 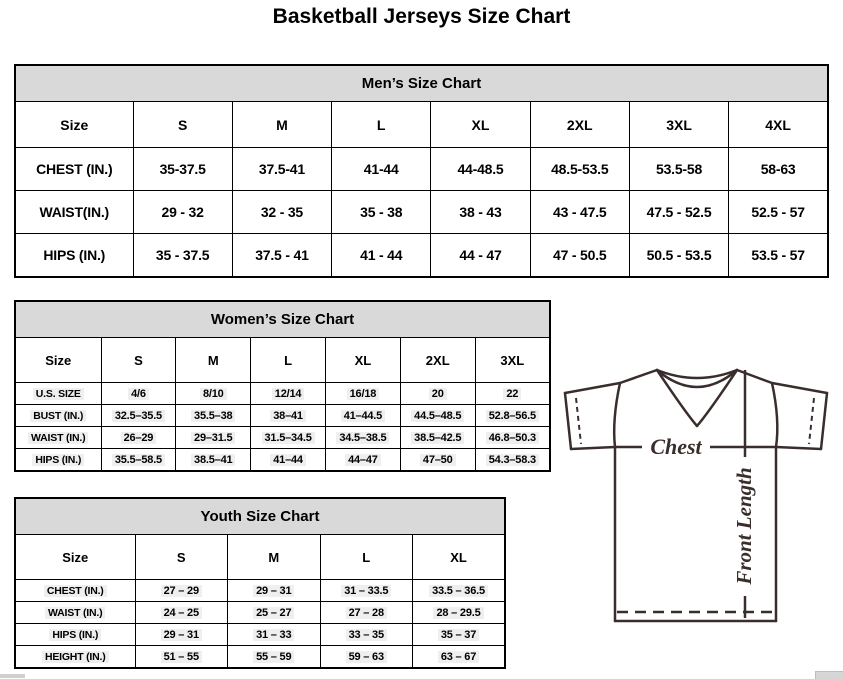 What do you see at coordinates (824, 421) in the screenshot?
I see `jersey-right-sleeve-edge` at bounding box center [824, 421].